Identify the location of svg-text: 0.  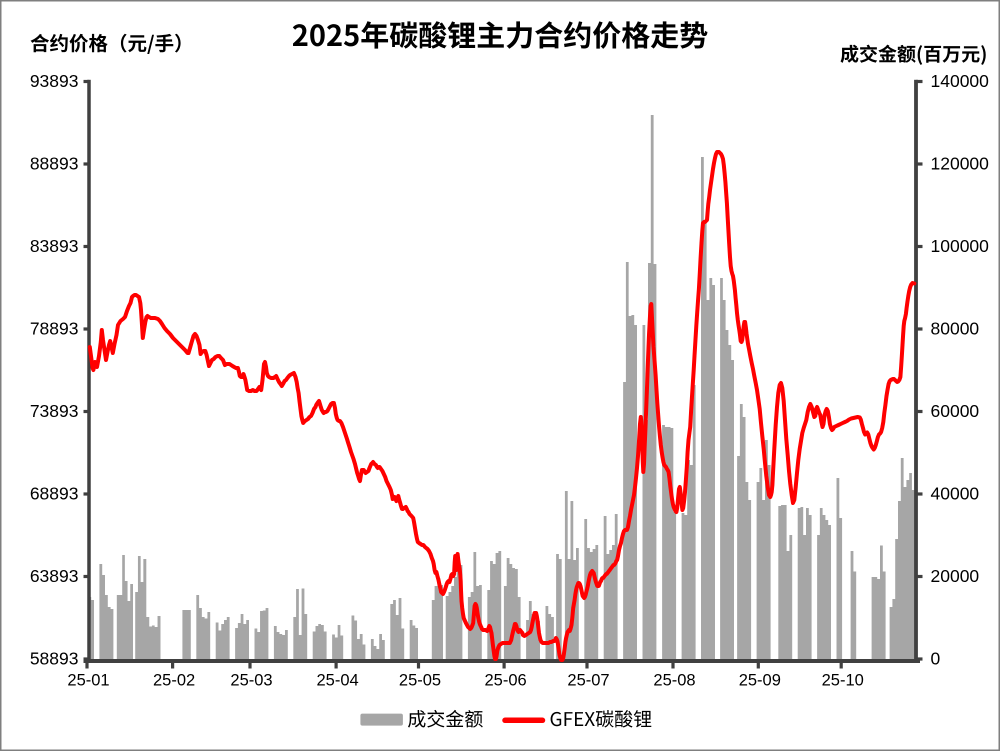
(936, 658).